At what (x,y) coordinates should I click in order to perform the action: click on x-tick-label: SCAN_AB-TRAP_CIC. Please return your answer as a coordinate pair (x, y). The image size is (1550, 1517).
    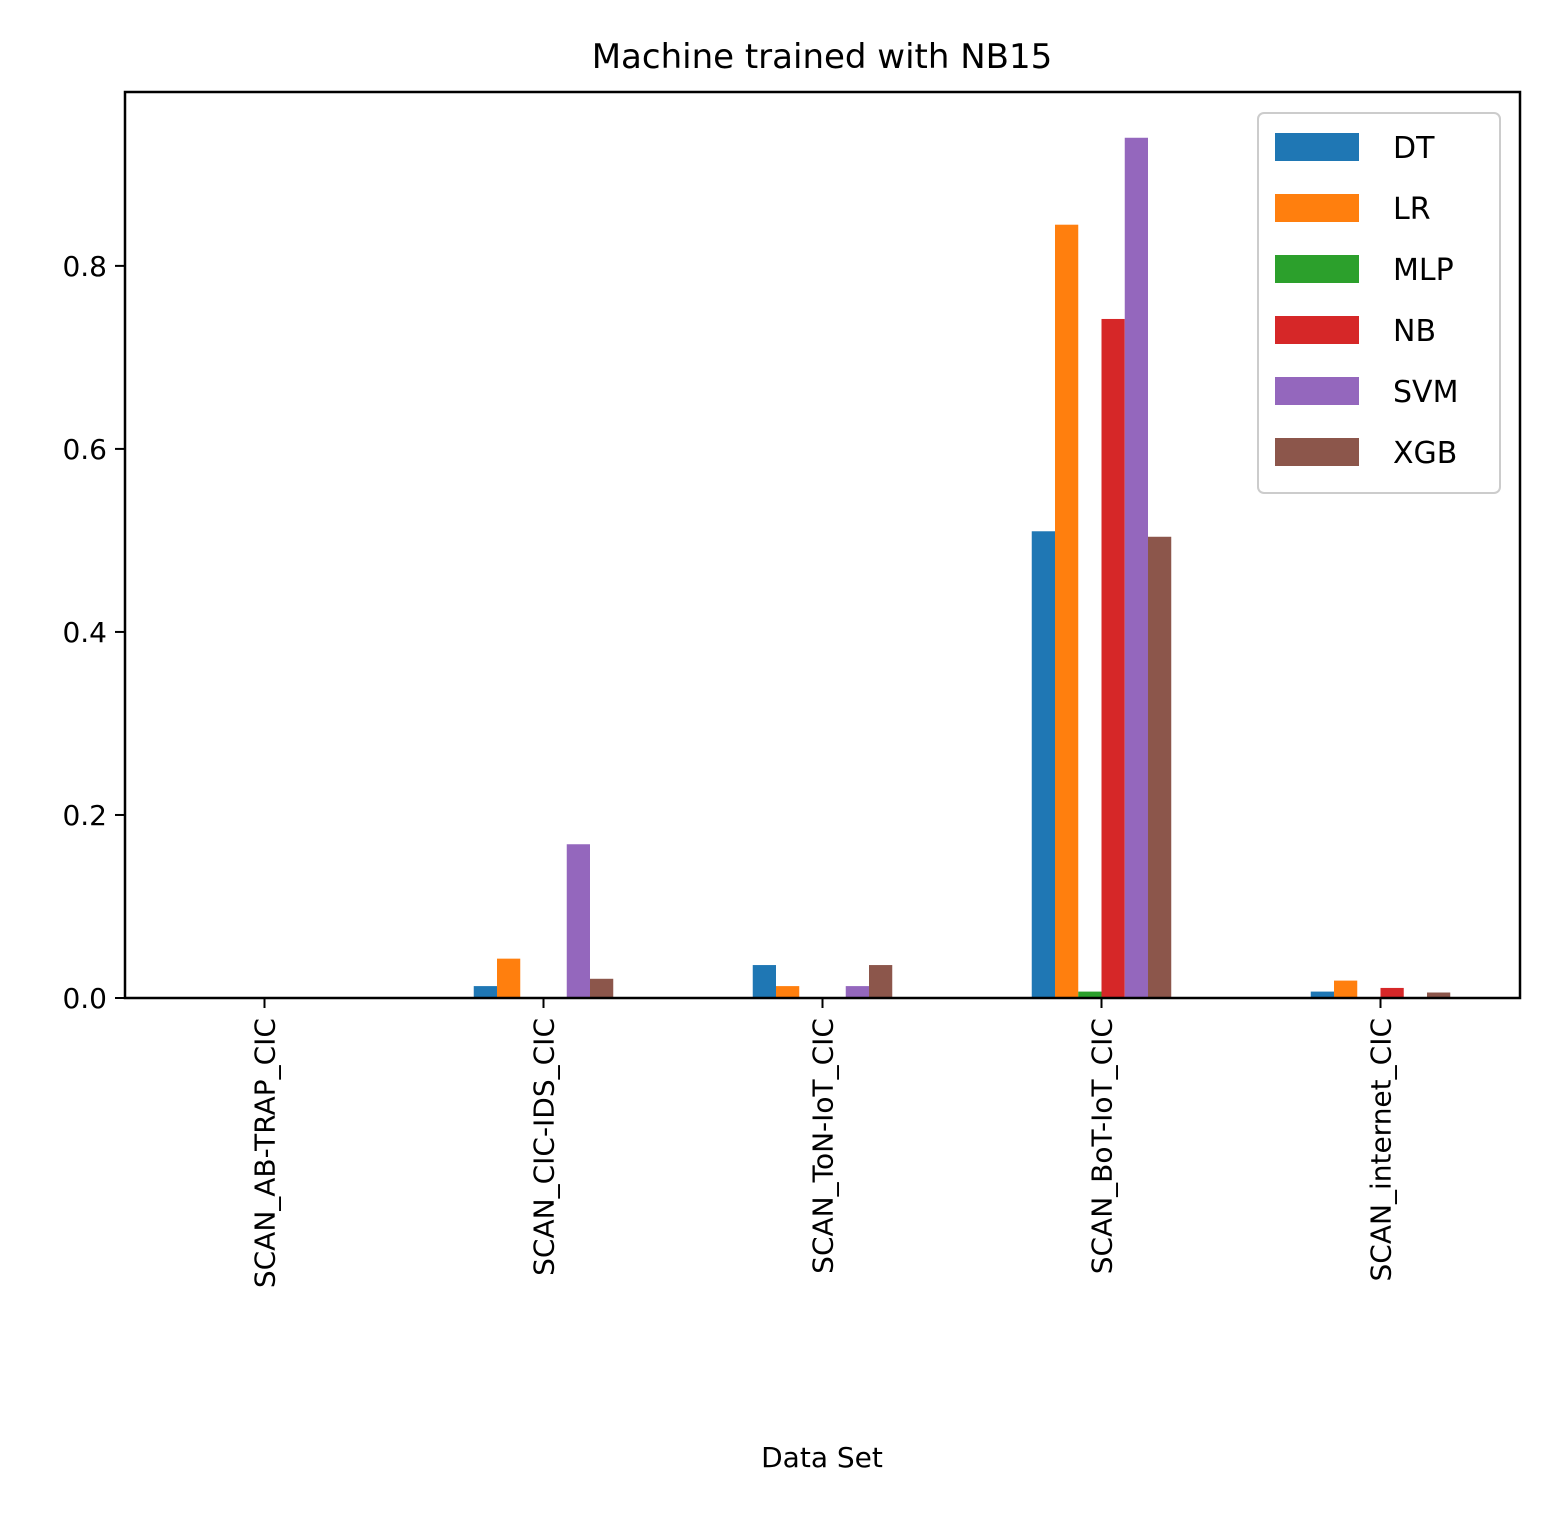
    Looking at the image, I should click on (265, 1153).